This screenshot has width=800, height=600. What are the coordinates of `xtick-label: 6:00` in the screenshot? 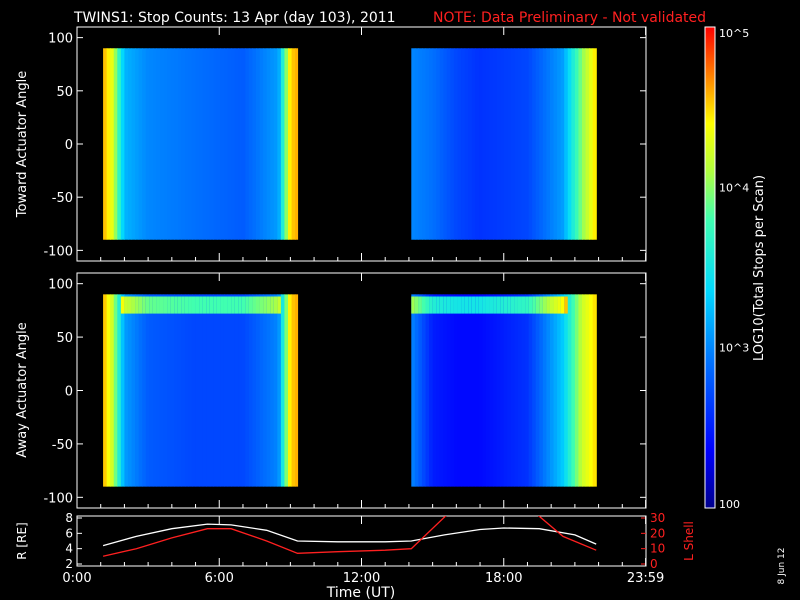 It's located at (219, 578).